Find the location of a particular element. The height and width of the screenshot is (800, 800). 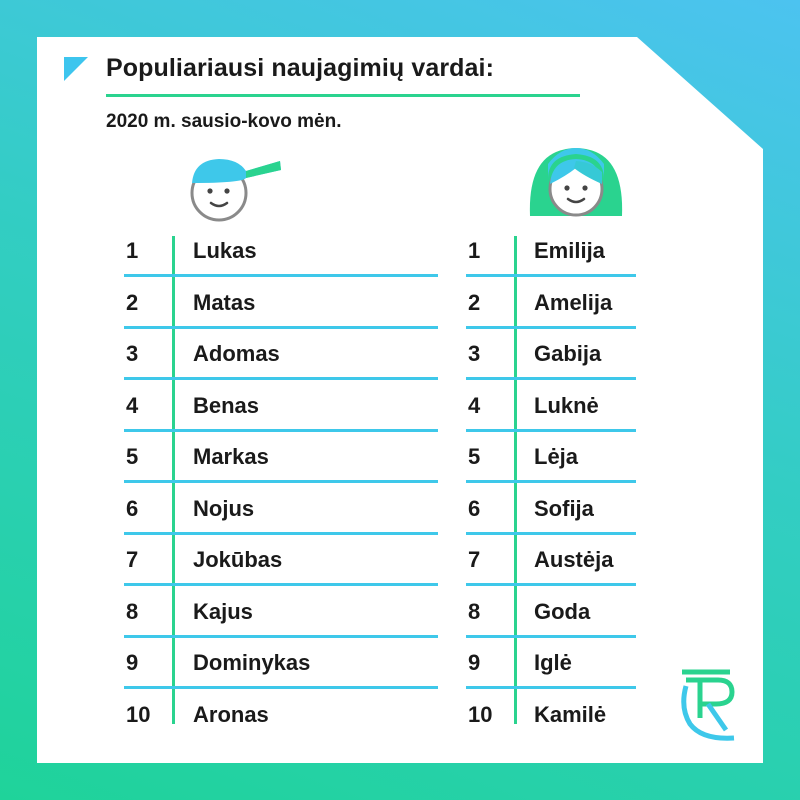

girl-name: Kamilė is located at coordinates (570, 714).